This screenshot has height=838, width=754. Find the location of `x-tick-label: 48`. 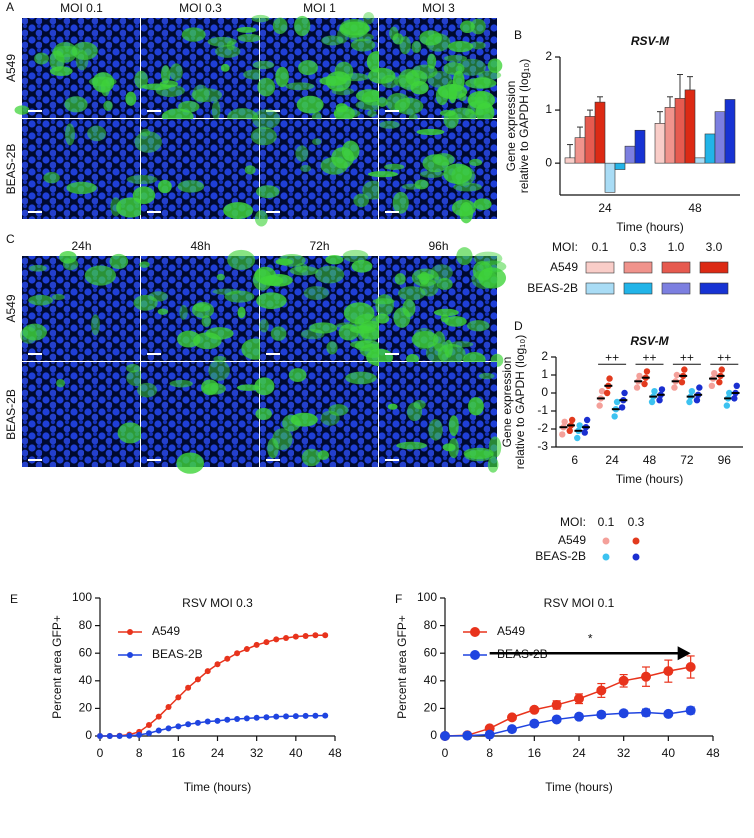

x-tick-label: 48 is located at coordinates (335, 753).